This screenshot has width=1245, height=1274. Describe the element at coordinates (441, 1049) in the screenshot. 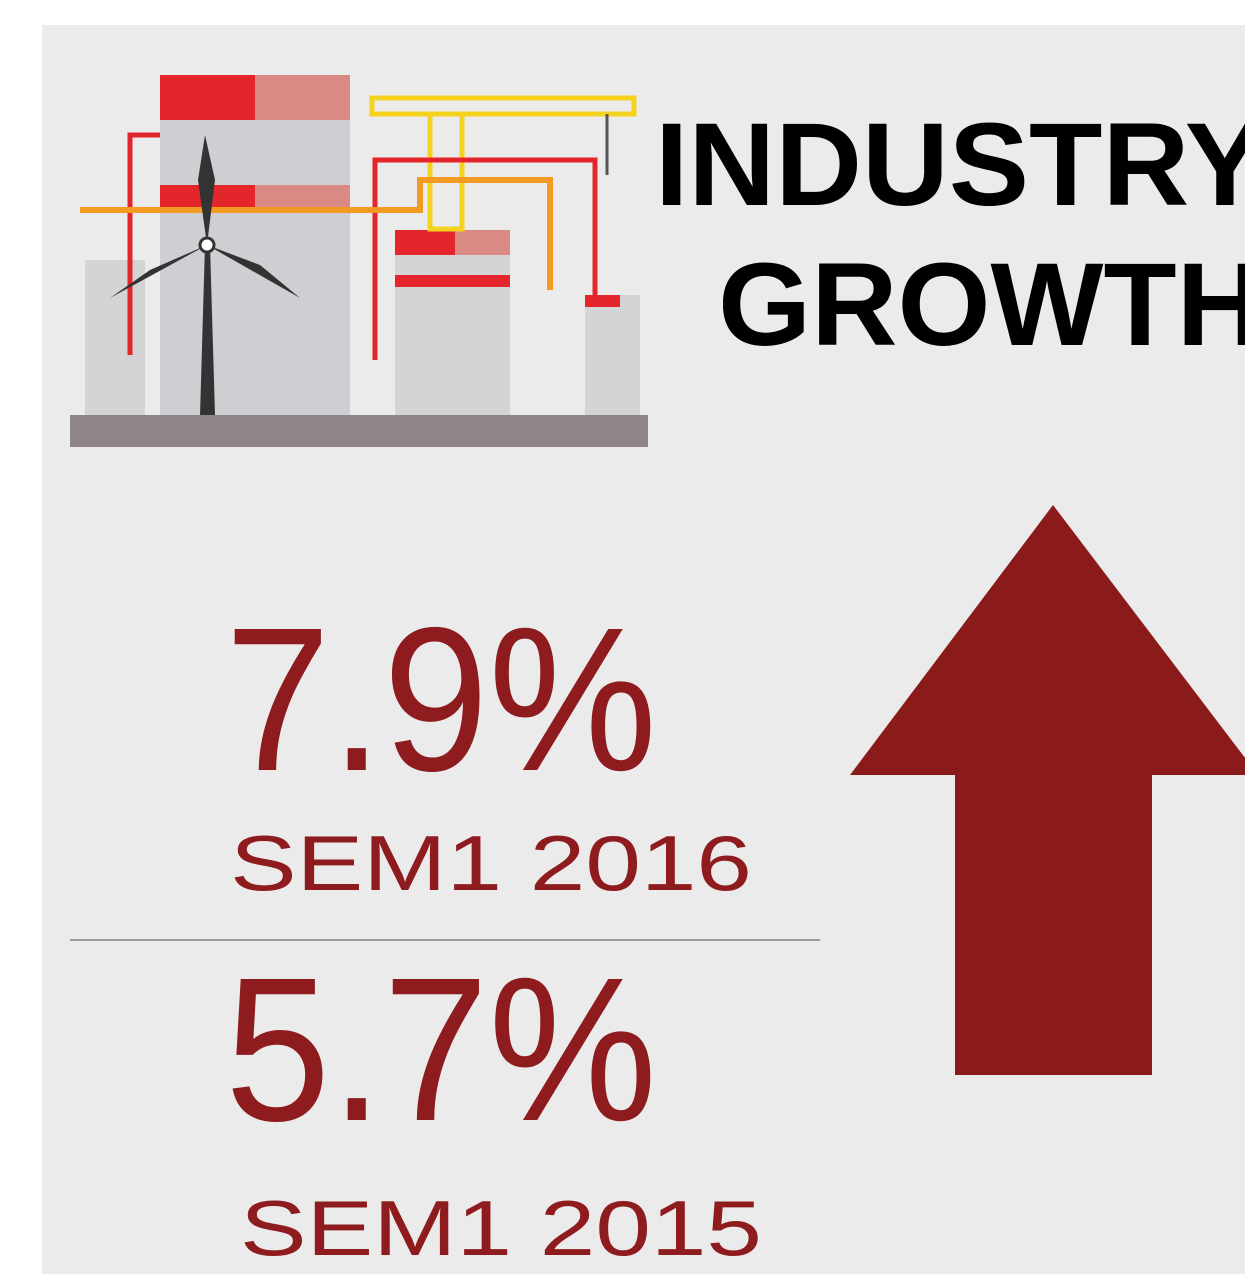

I see `stat-value: 5.7%` at that location.